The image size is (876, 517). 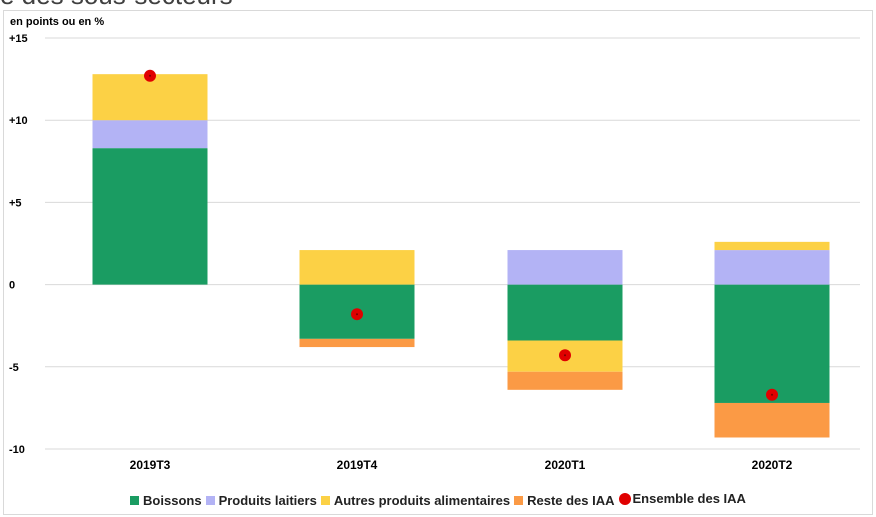 I want to click on legend-label: Ensemble des IAA, so click(x=689, y=498).